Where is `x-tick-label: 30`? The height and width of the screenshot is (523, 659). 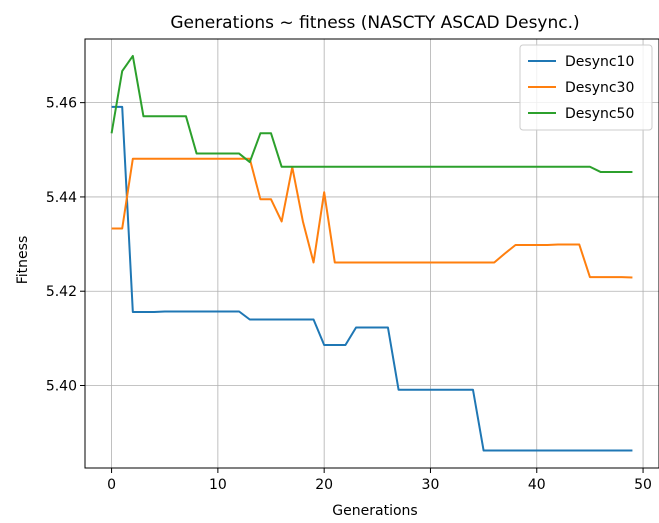
x-tick-label: 30 is located at coordinates (431, 485).